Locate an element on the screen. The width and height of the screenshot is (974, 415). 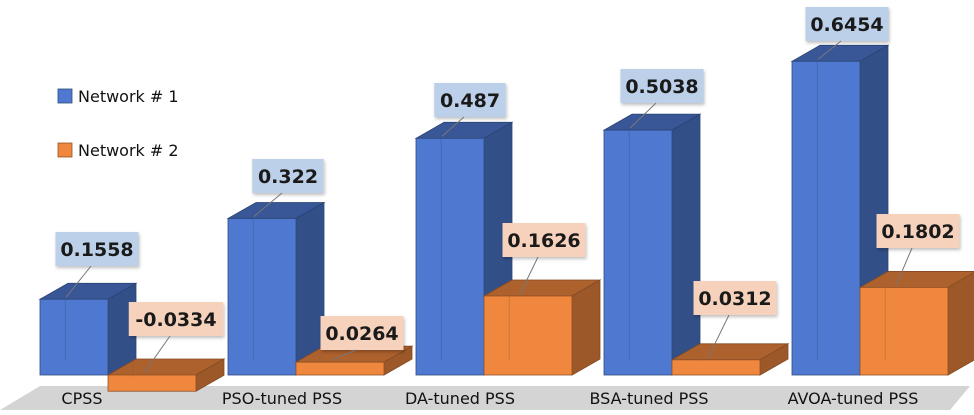
data-label-1-1: 0.322 is located at coordinates (288, 188).